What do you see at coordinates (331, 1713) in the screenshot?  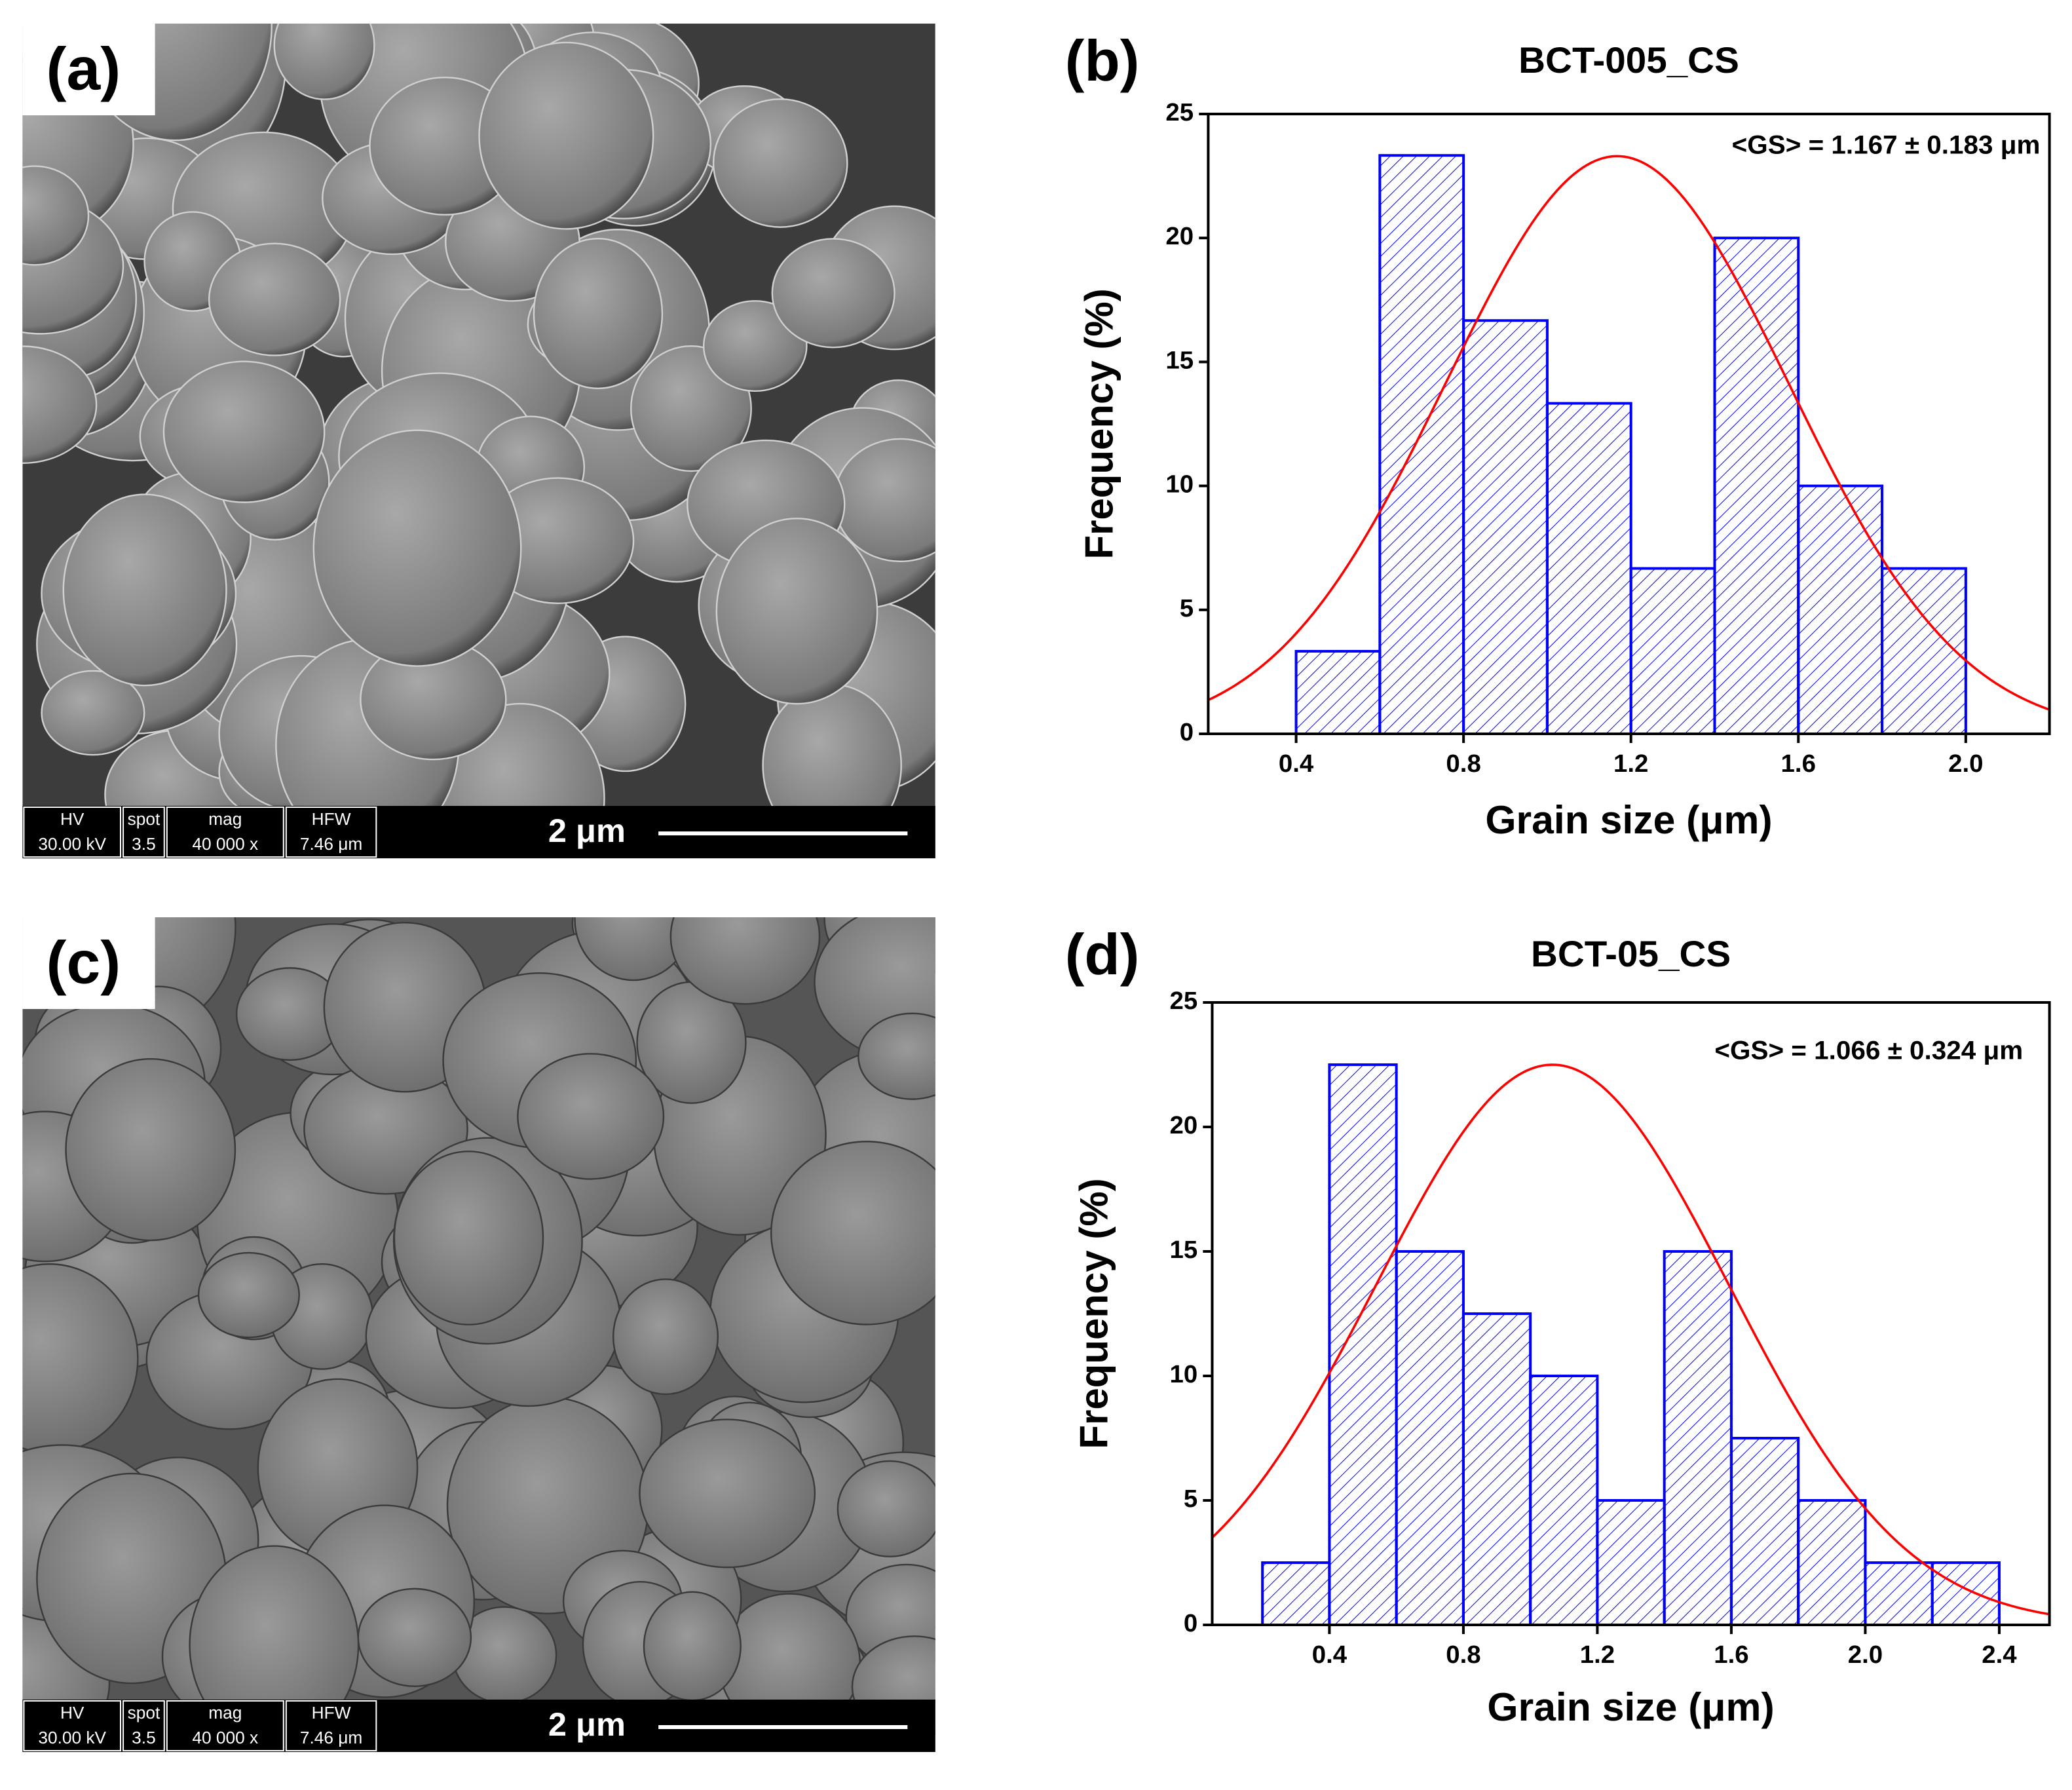 I see `data-key: HFW` at bounding box center [331, 1713].